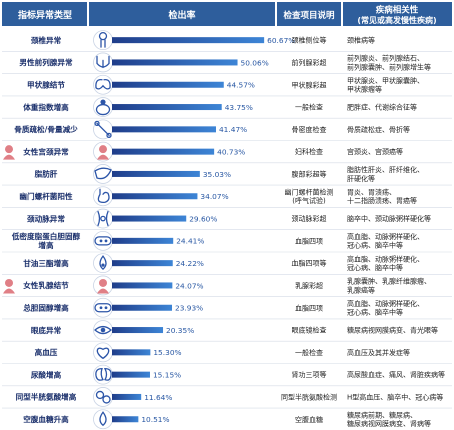 This screenshot has width=454, height=430. What do you see at coordinates (103, 84) in the screenshot?
I see `thyroid-icon` at bounding box center [103, 84].